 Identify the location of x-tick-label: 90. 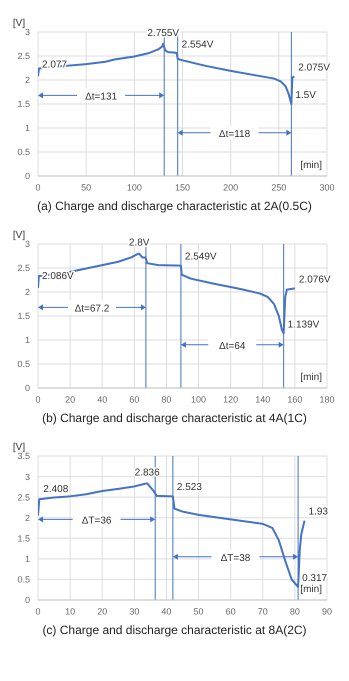
(327, 611).